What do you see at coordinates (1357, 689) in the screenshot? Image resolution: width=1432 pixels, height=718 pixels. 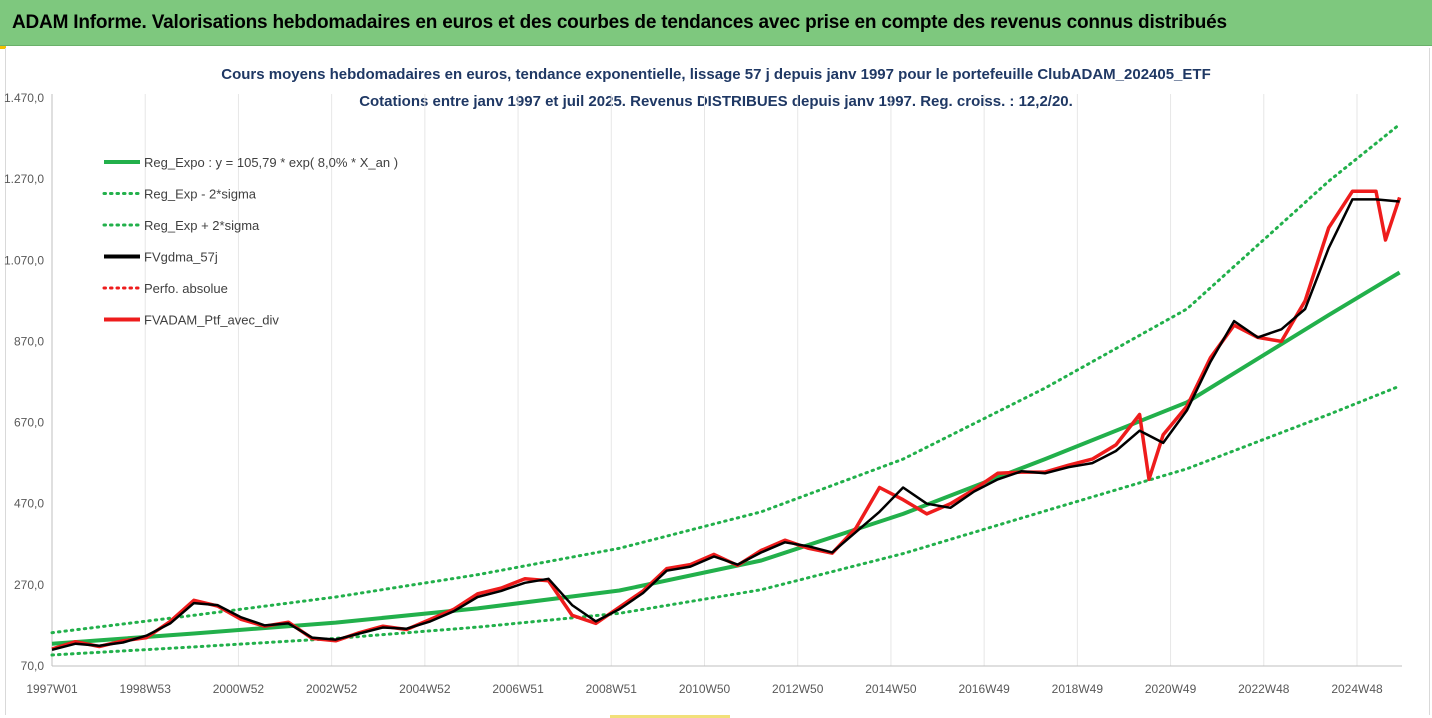 I see `x-tick-label: 2024W48` at bounding box center [1357, 689].